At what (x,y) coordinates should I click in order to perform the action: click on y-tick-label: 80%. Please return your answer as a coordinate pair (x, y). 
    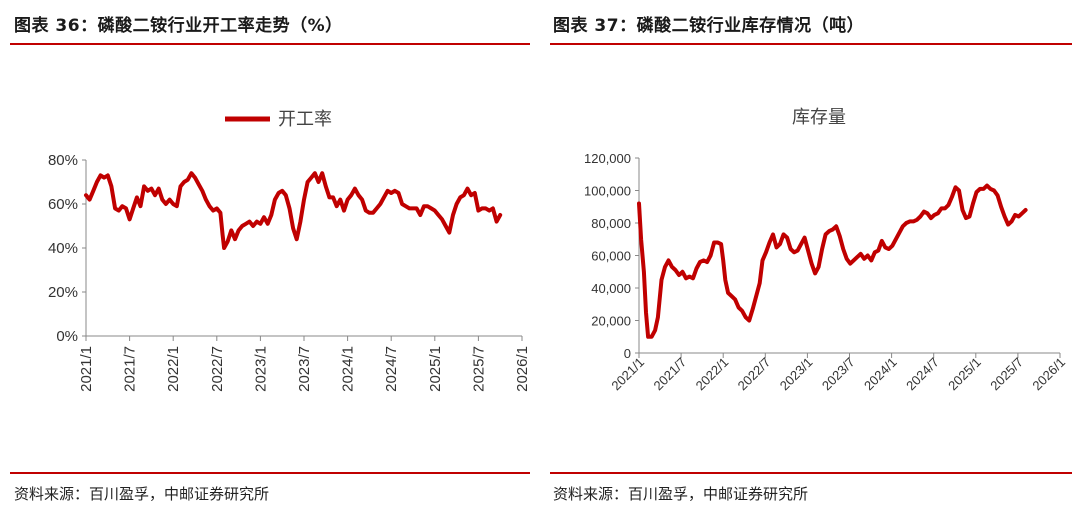
    Looking at the image, I should click on (63, 160).